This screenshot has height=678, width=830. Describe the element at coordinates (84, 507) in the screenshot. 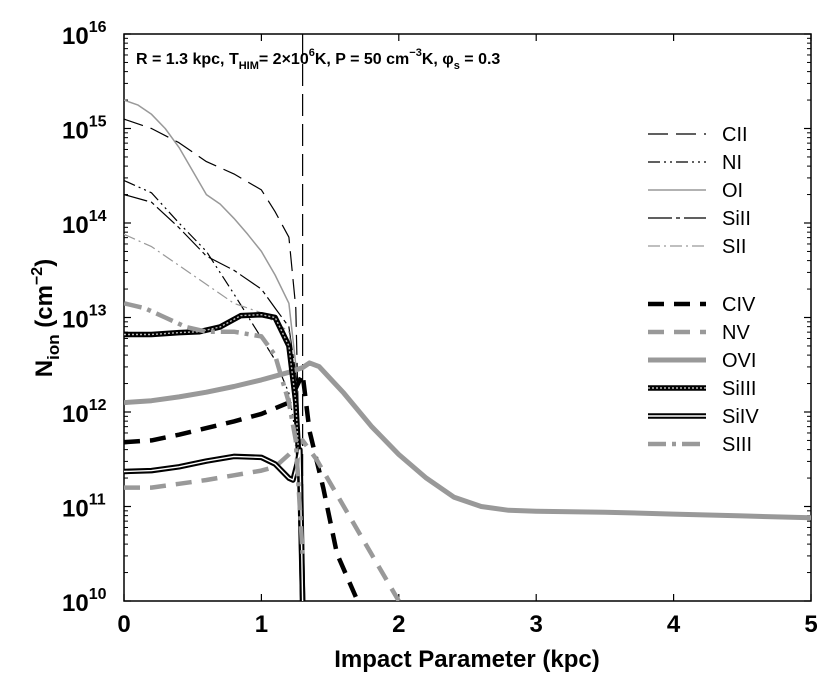

I see `y-tick-label: 1011` at that location.